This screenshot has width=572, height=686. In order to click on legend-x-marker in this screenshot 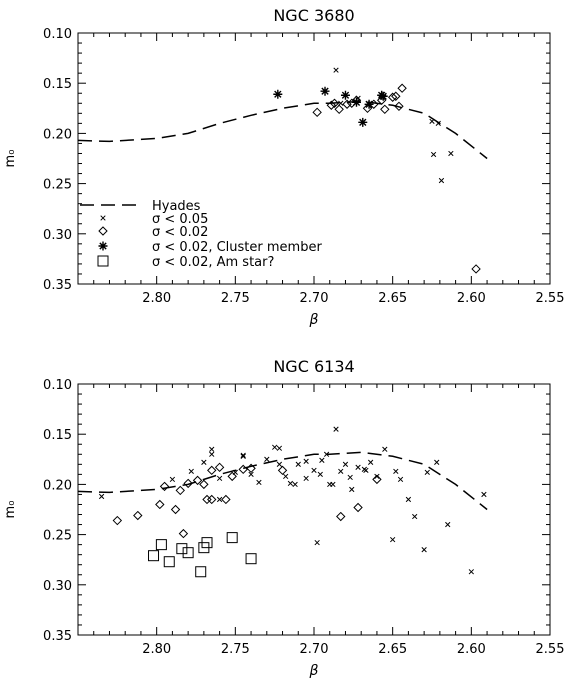, I will do `click(103, 218)`.